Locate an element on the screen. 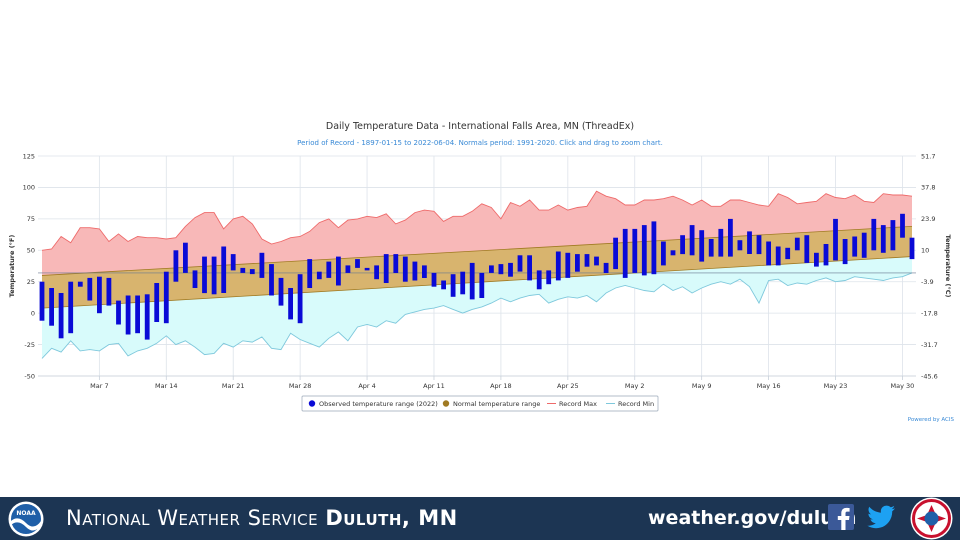 The width and height of the screenshot is (960, 540). y-tick-label-left: -25 is located at coordinates (29, 345).